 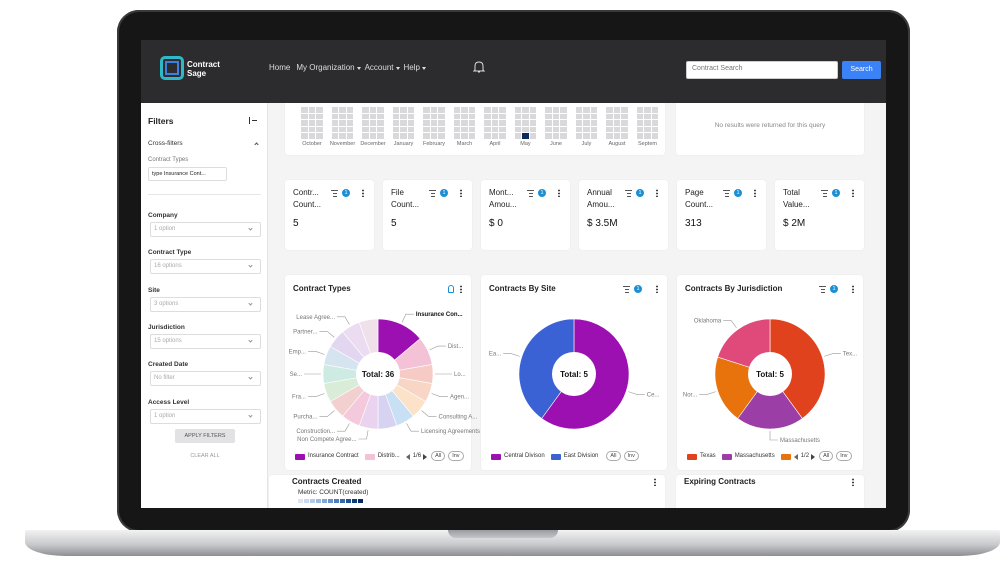 I want to click on search-button: Search, so click(x=861, y=70).